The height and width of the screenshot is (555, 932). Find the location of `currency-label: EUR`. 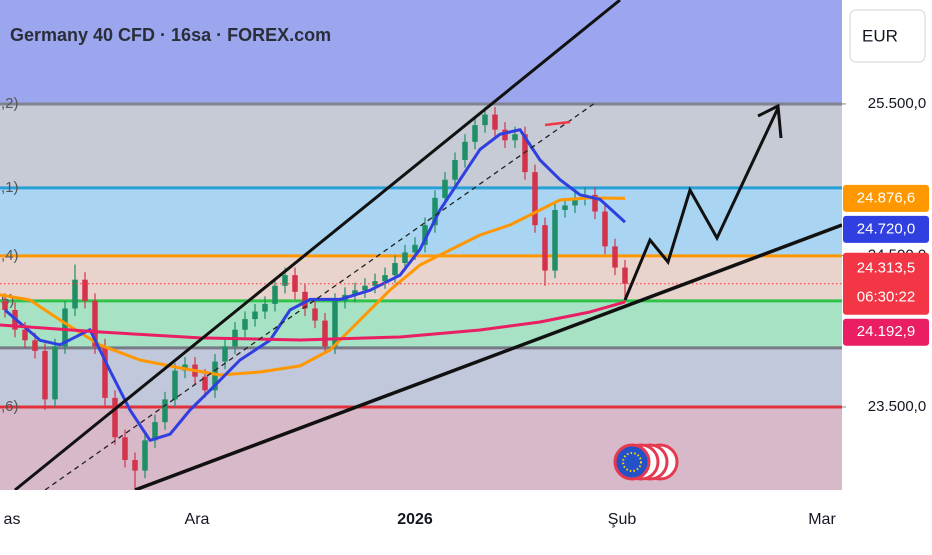

currency-label: EUR is located at coordinates (880, 35).